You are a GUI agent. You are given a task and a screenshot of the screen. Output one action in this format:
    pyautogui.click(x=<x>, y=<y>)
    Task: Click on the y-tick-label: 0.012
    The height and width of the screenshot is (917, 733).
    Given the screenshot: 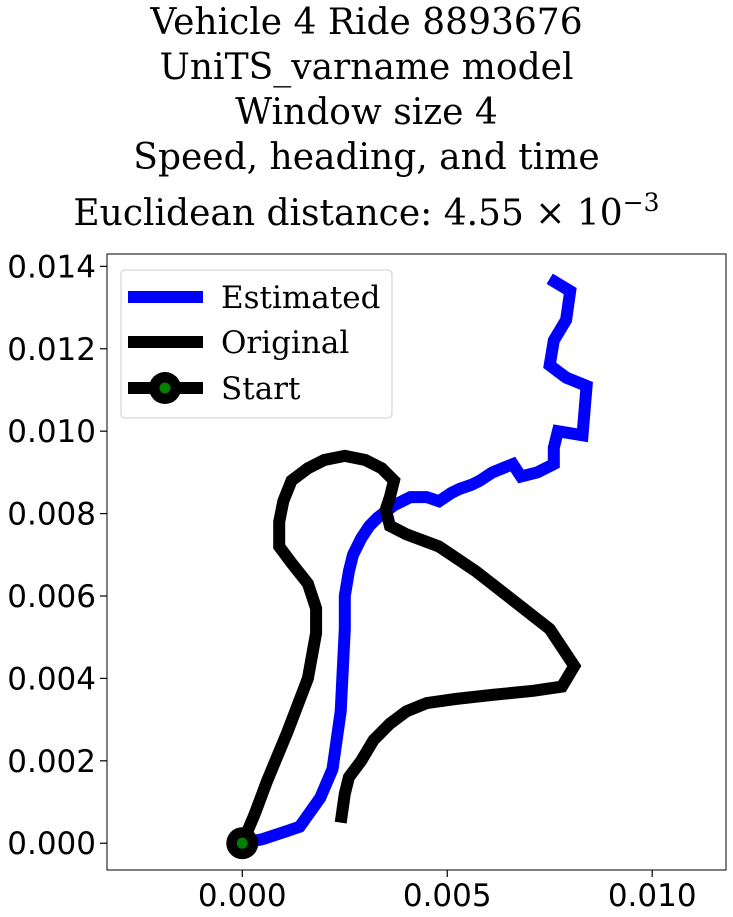 What is the action you would take?
    pyautogui.click(x=51, y=350)
    